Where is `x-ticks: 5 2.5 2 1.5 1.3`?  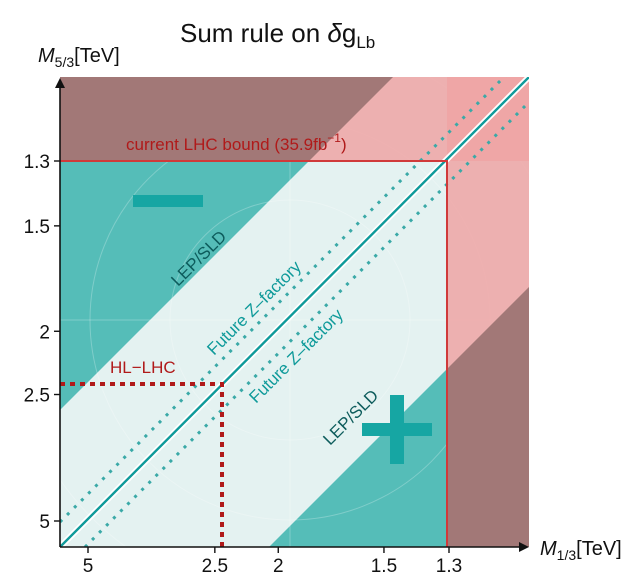
x-ticks: 5 2.5 2 1.5 1.3 is located at coordinates (272, 560).